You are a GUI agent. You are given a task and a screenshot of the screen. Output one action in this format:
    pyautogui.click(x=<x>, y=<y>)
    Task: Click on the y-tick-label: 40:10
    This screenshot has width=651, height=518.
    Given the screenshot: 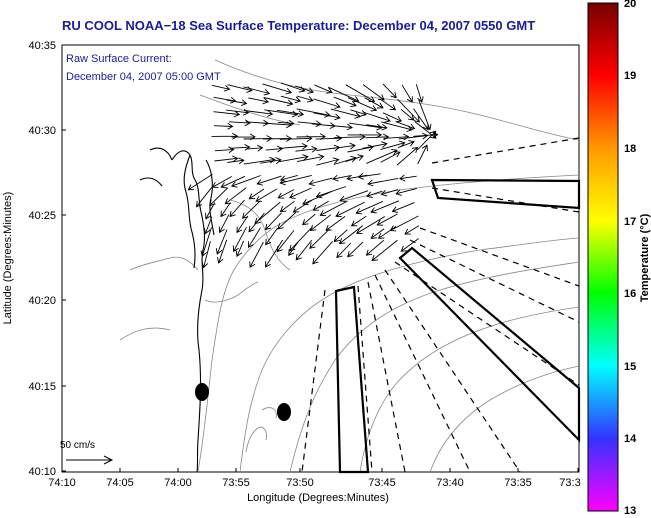 What is the action you would take?
    pyautogui.click(x=42, y=472)
    